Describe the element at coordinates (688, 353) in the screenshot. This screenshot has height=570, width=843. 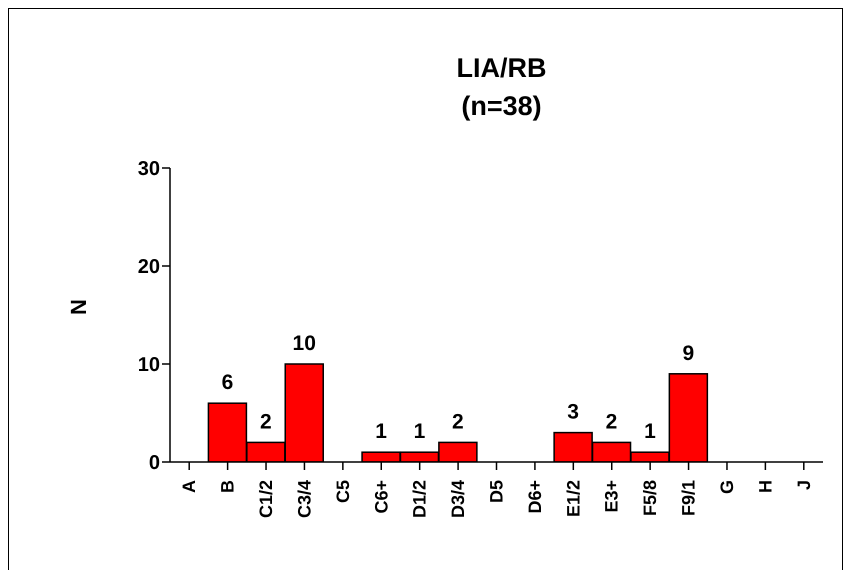
I see `data-label: 9` at that location.